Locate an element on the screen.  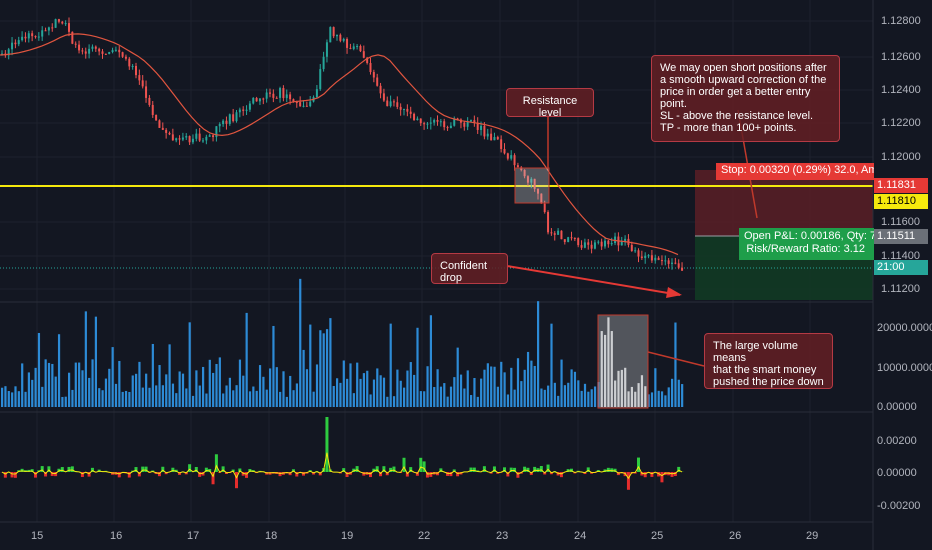
price-tick: 1.12600 is located at coordinates (901, 57).